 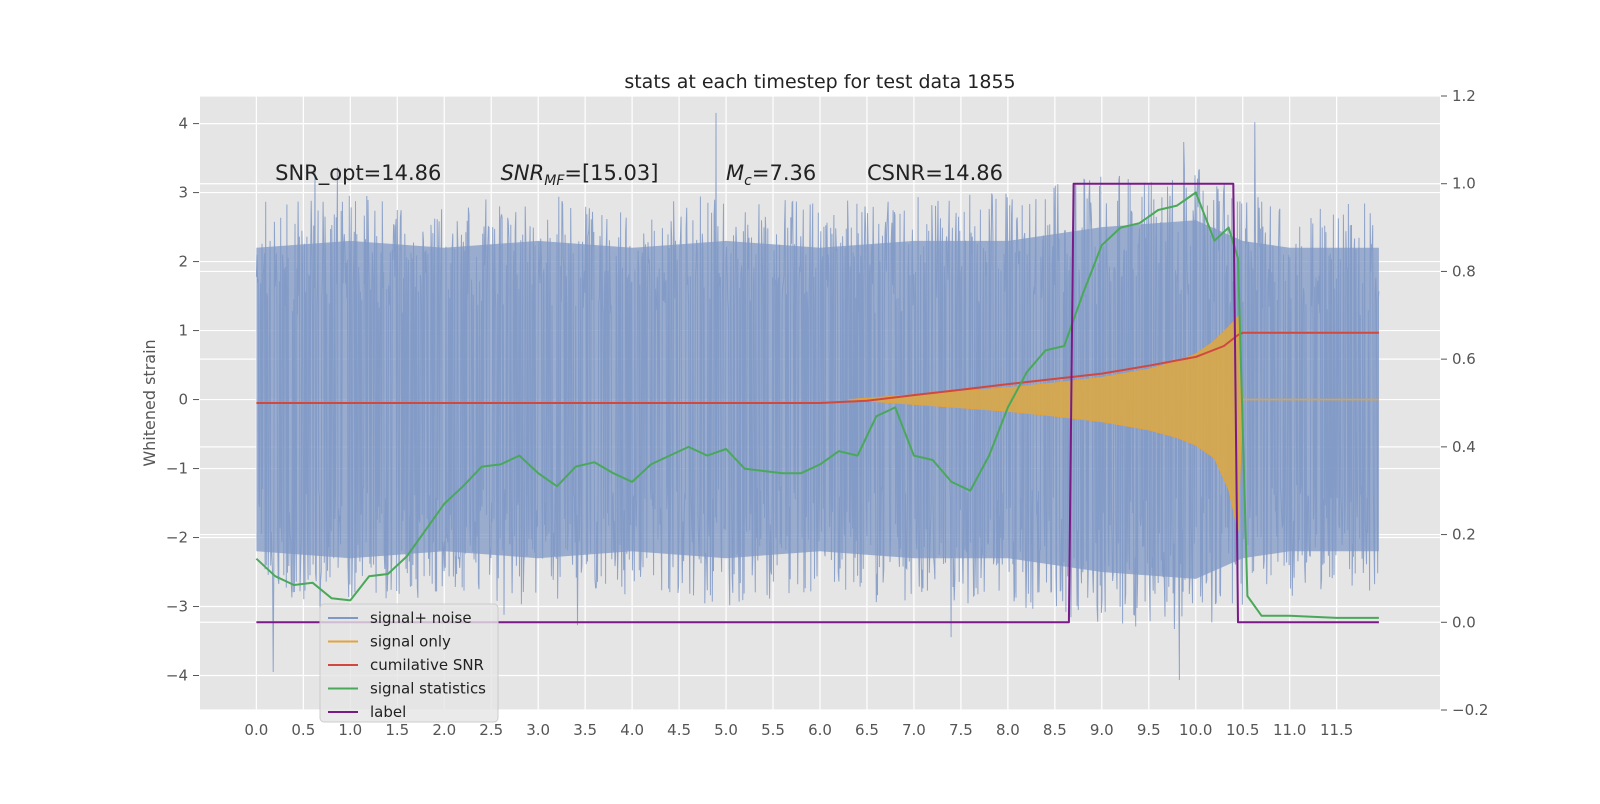 I want to click on legend-label: cumilative SNR, so click(x=427, y=665).